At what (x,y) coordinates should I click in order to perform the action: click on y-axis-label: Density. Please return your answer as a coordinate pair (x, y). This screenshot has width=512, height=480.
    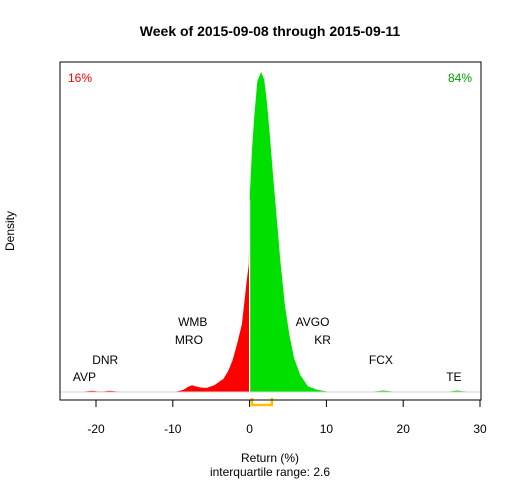
    Looking at the image, I should click on (10, 231).